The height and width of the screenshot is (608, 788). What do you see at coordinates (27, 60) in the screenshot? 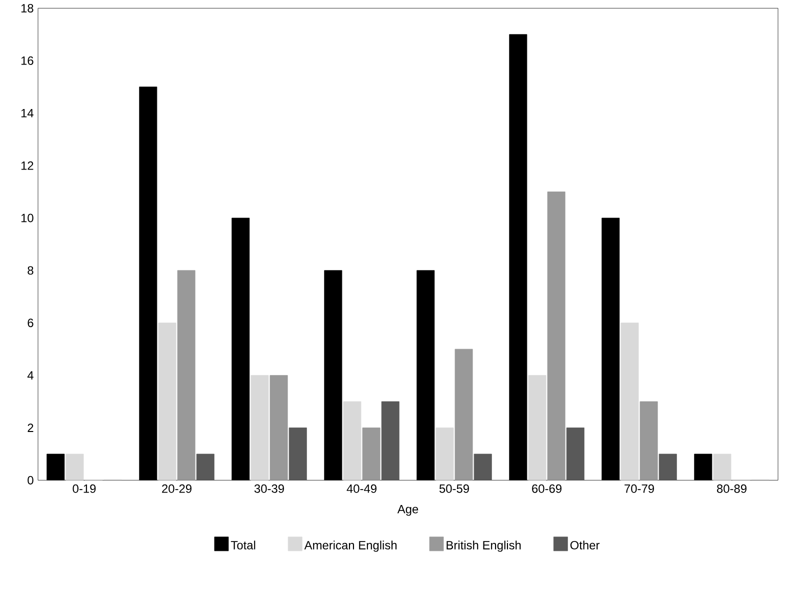
I see `y-tick-label: 16` at bounding box center [27, 60].